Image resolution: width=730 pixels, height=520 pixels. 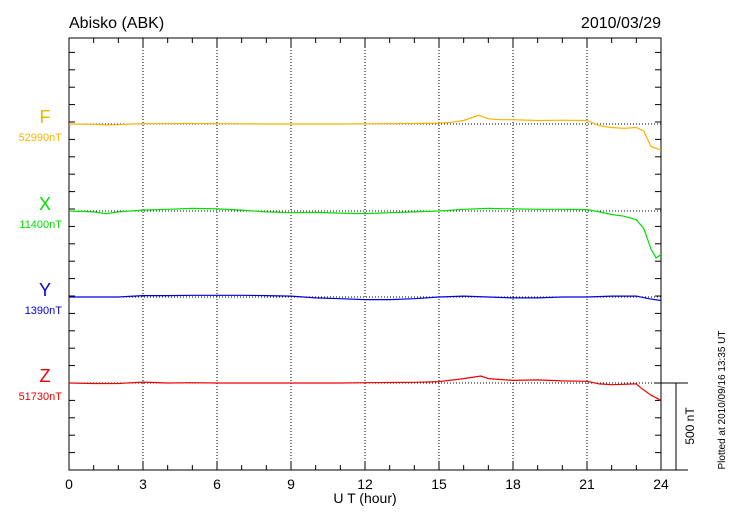 What do you see at coordinates (217, 484) in the screenshot?
I see `x-tick-label: 6` at bounding box center [217, 484].